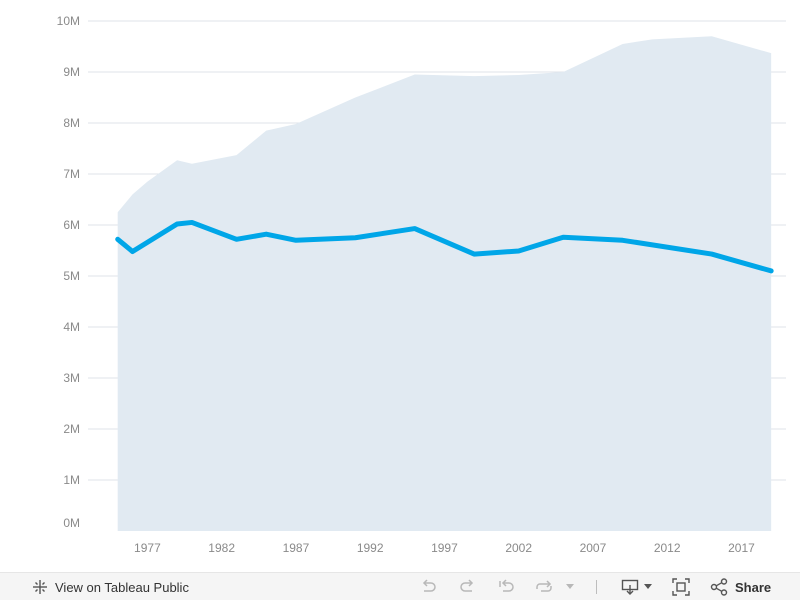  I want to click on y-tick-label: 1M, so click(71, 480).